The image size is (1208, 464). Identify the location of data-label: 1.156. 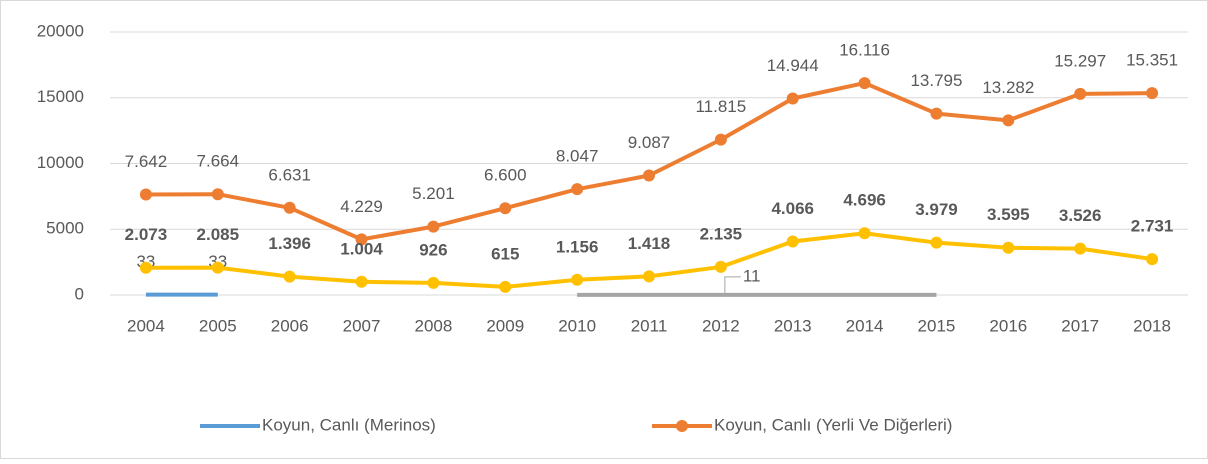
(577, 246).